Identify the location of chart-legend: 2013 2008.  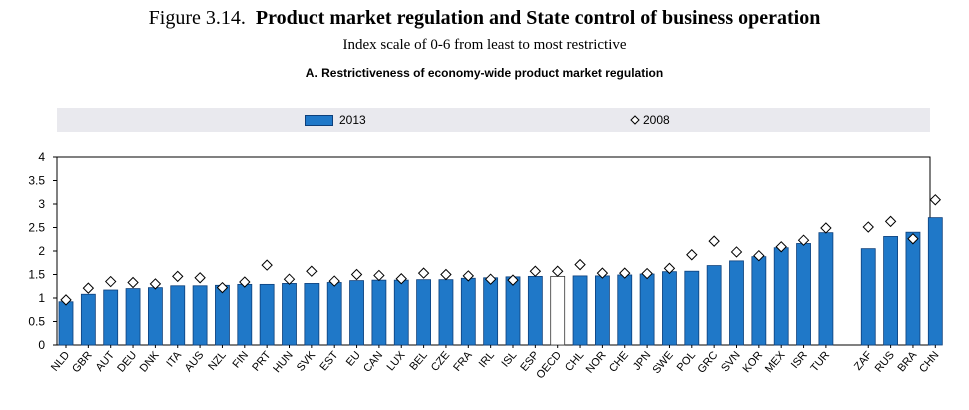
(493, 120).